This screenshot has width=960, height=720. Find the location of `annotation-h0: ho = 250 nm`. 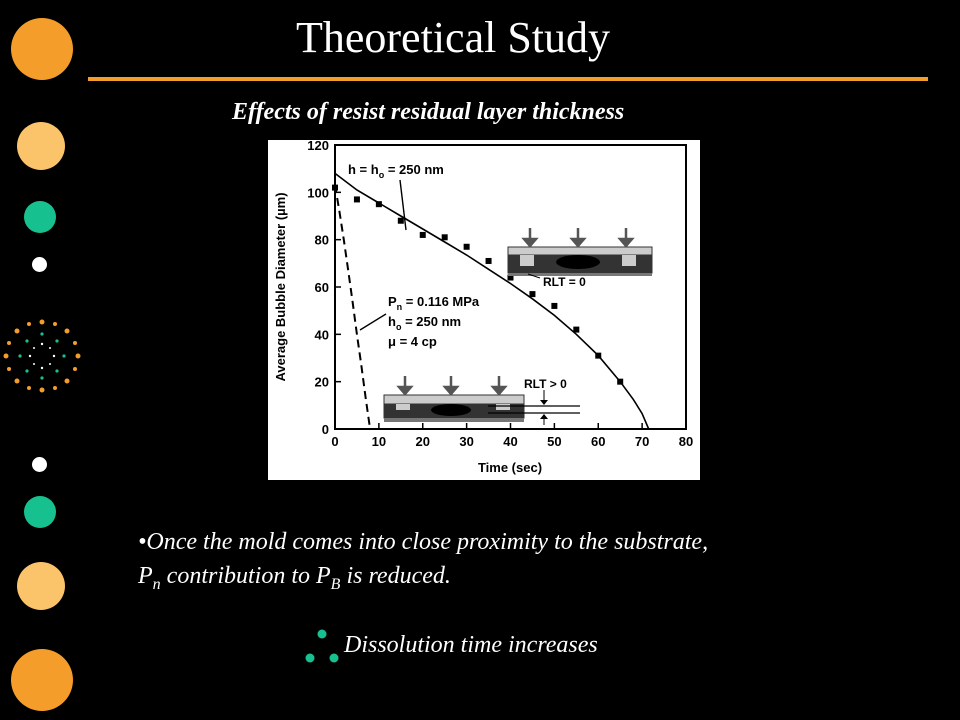

annotation-h0: ho = 250 nm is located at coordinates (424, 323).